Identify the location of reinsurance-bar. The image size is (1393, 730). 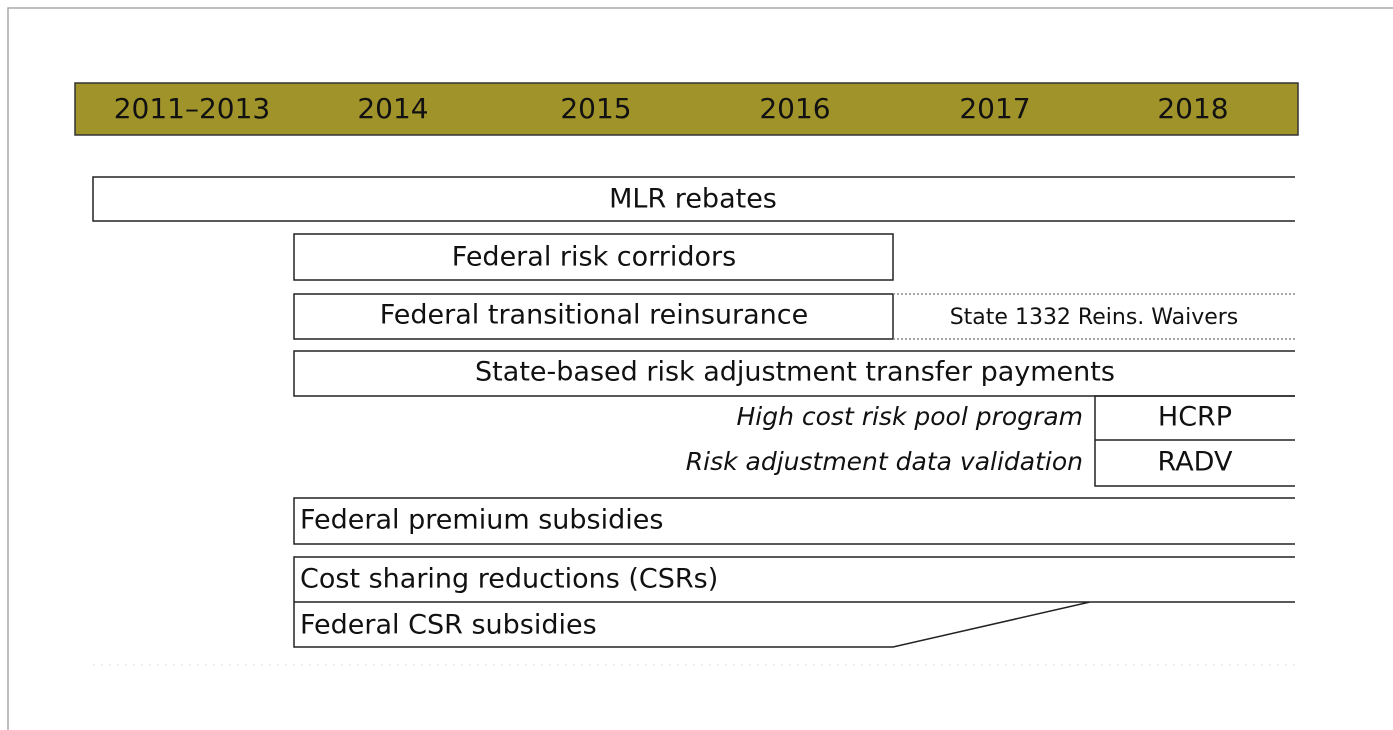
(593, 316).